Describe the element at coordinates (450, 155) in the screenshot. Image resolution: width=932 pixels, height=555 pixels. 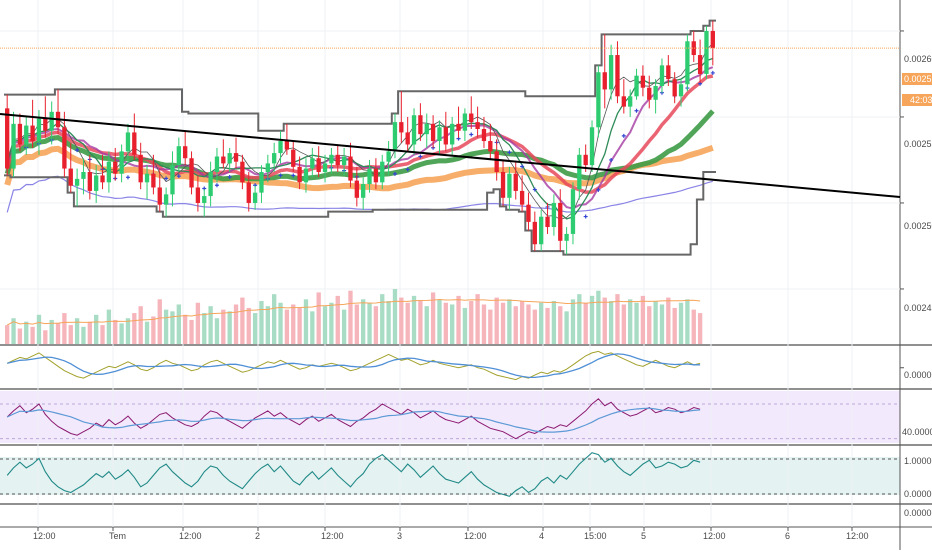
I see `trendline` at that location.